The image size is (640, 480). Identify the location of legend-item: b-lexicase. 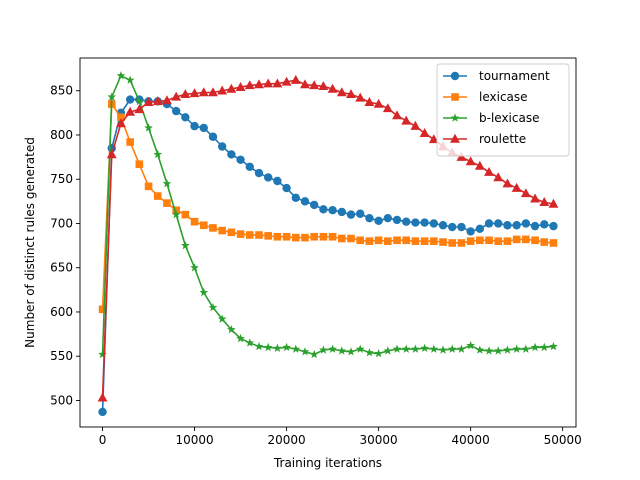
(491, 118).